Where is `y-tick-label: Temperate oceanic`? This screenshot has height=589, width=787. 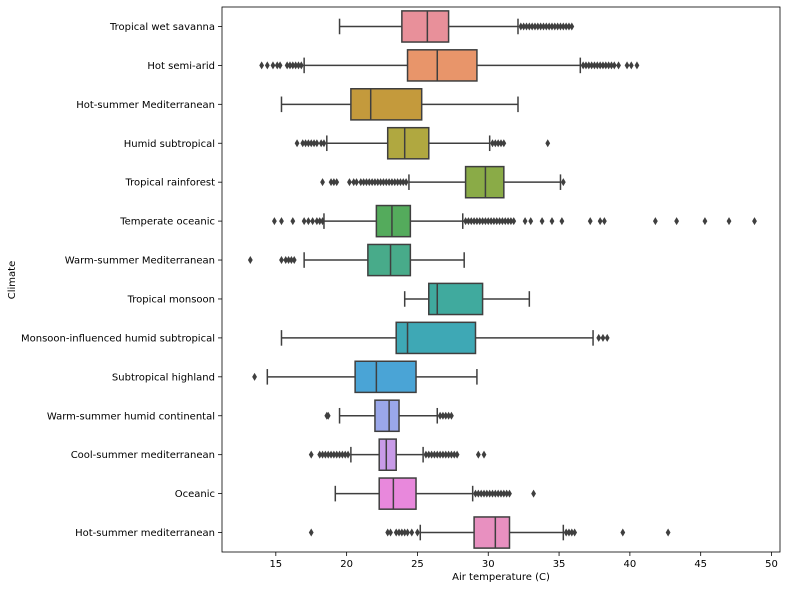
y-tick-label: Temperate oceanic is located at coordinates (167, 222).